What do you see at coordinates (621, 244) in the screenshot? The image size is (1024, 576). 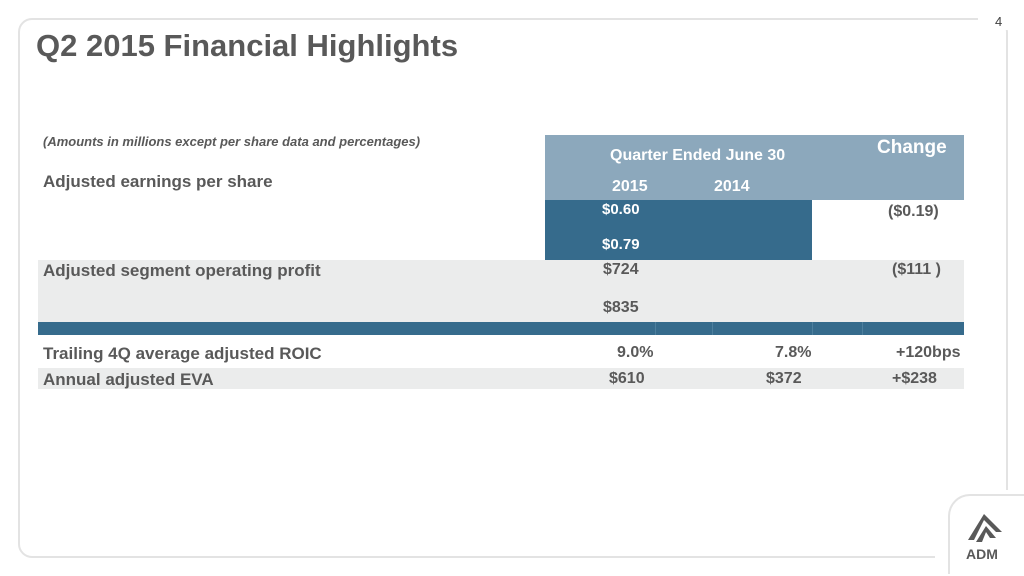 I see `eps-2014-value: $0.79` at bounding box center [621, 244].